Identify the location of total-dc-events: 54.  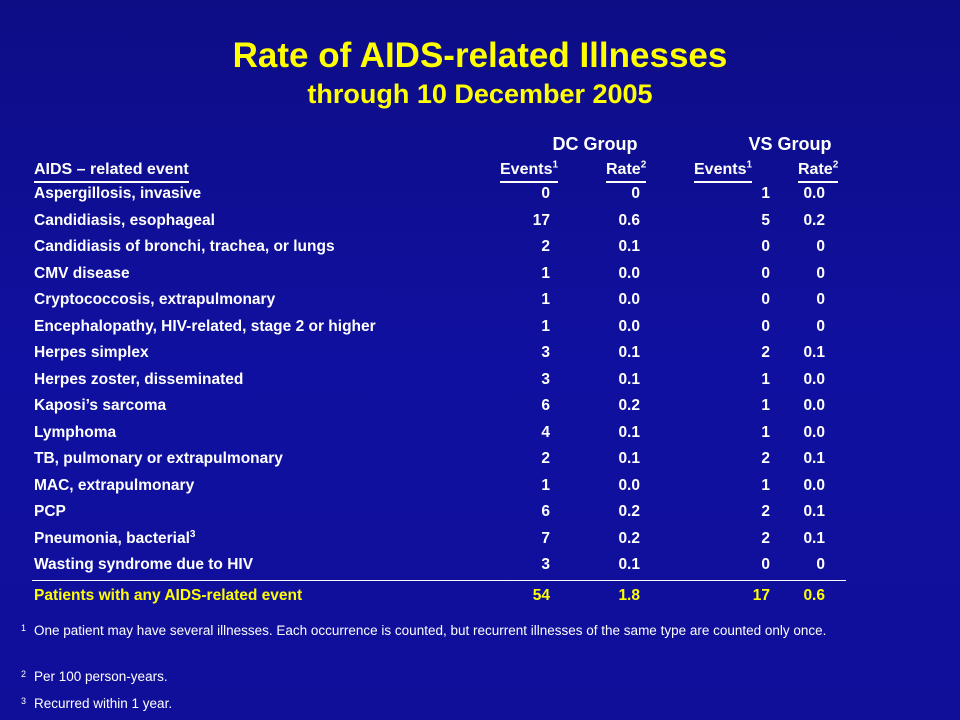
(541, 595).